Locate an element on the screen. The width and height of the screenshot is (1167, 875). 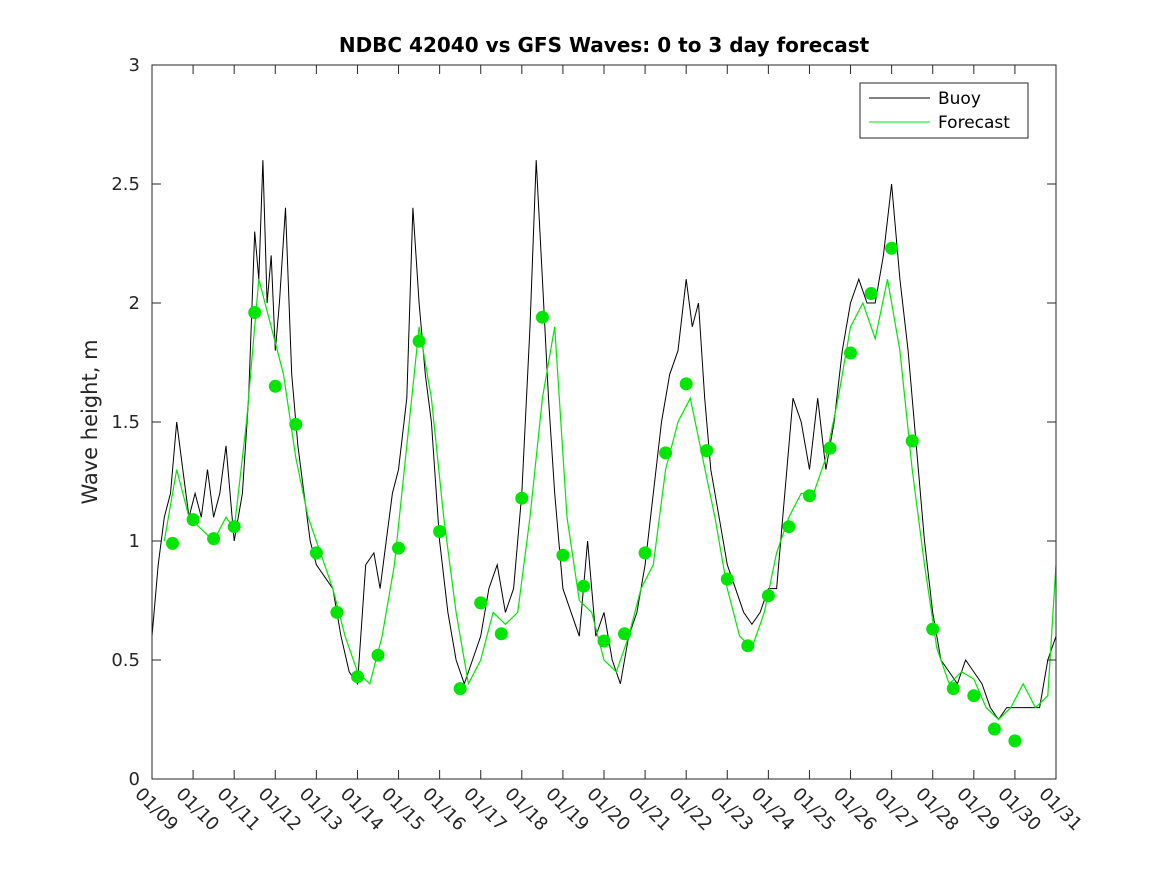
y-tick-label: 1 is located at coordinates (134, 541).